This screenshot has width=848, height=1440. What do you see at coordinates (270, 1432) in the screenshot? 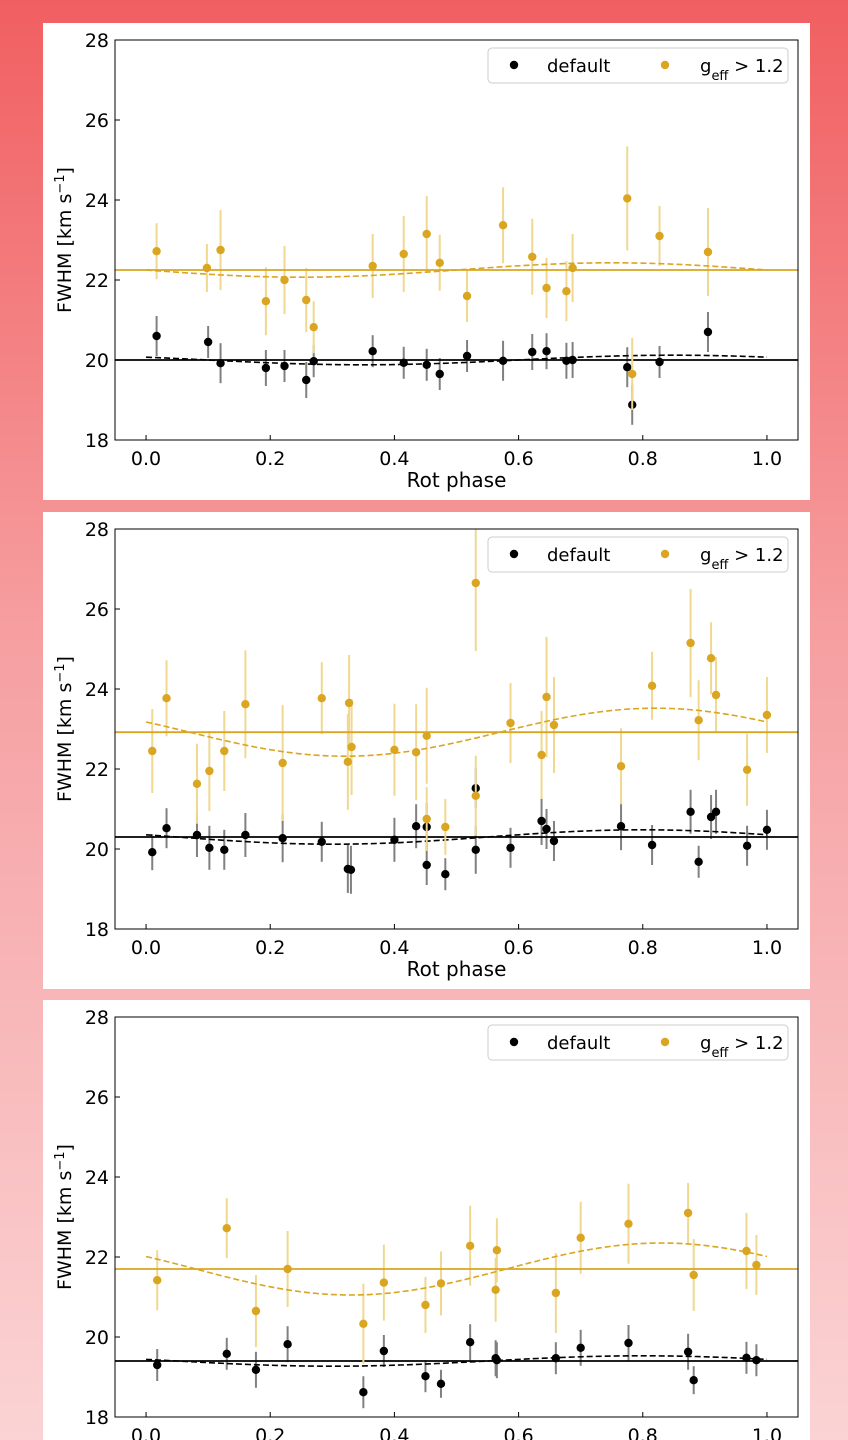
I see `x-tick-label: 0.2` at bounding box center [270, 1432].